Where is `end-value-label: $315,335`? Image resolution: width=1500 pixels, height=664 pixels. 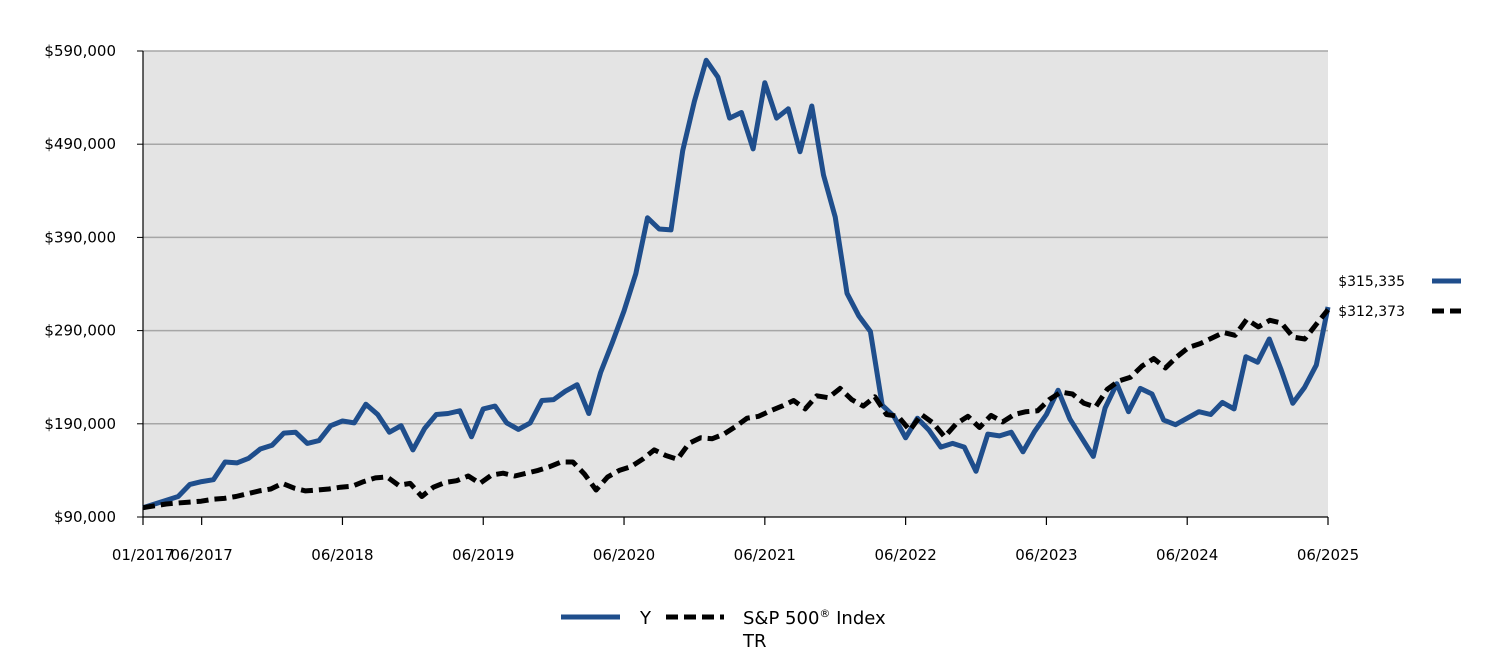
end-value-label: $315,335 is located at coordinates (1371, 282).